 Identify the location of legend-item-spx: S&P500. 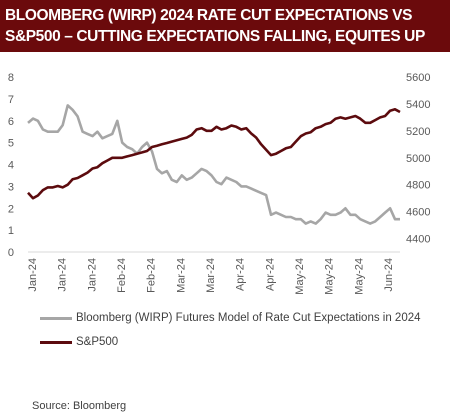
(240, 342).